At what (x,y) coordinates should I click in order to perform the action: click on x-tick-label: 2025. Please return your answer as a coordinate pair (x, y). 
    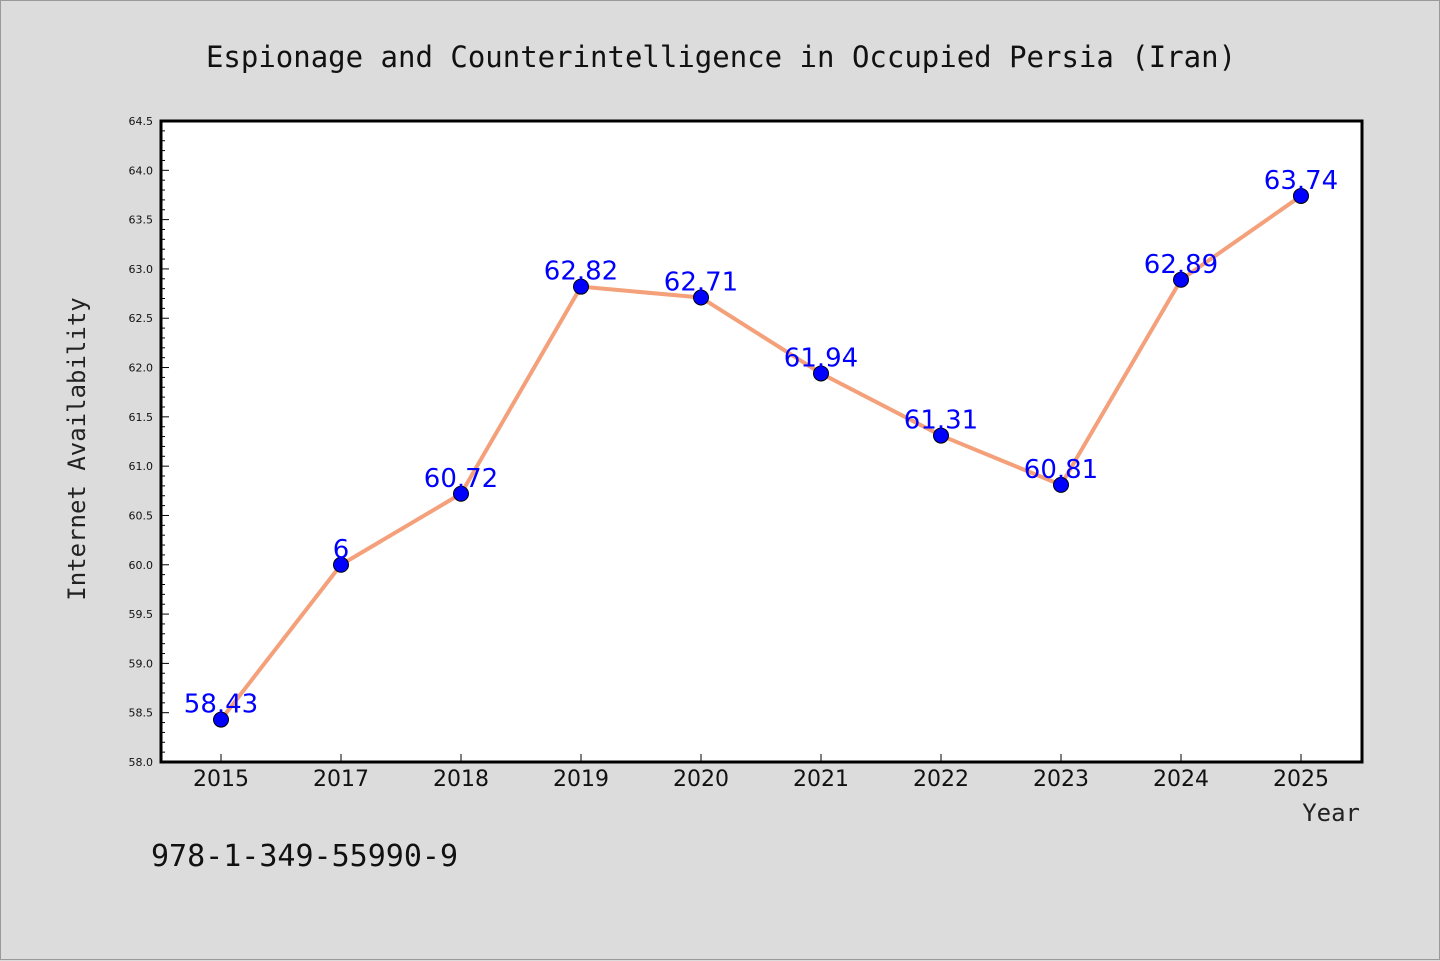
    Looking at the image, I should click on (1301, 779).